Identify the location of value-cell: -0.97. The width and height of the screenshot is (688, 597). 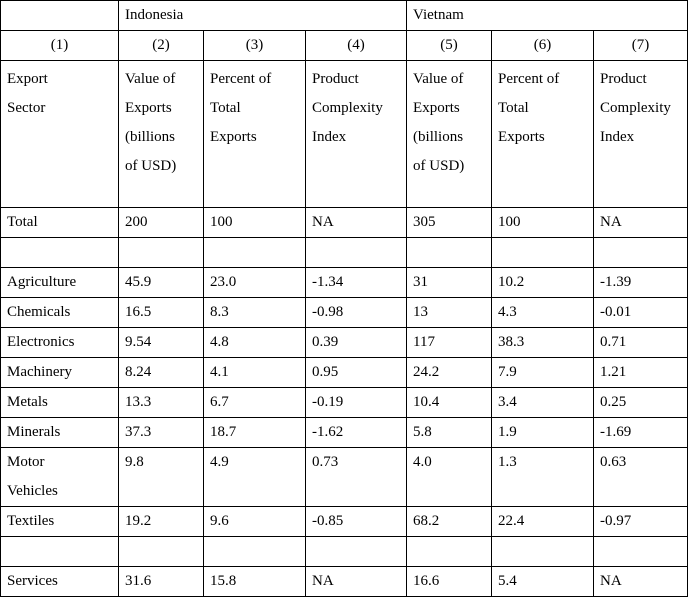
(640, 521).